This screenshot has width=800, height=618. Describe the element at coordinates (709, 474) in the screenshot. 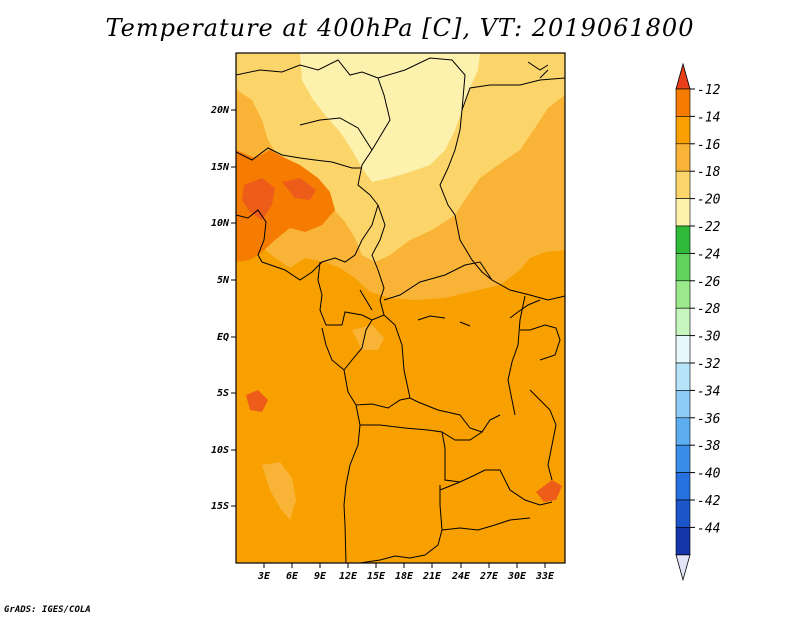

I see `colorbar-label: -40` at that location.